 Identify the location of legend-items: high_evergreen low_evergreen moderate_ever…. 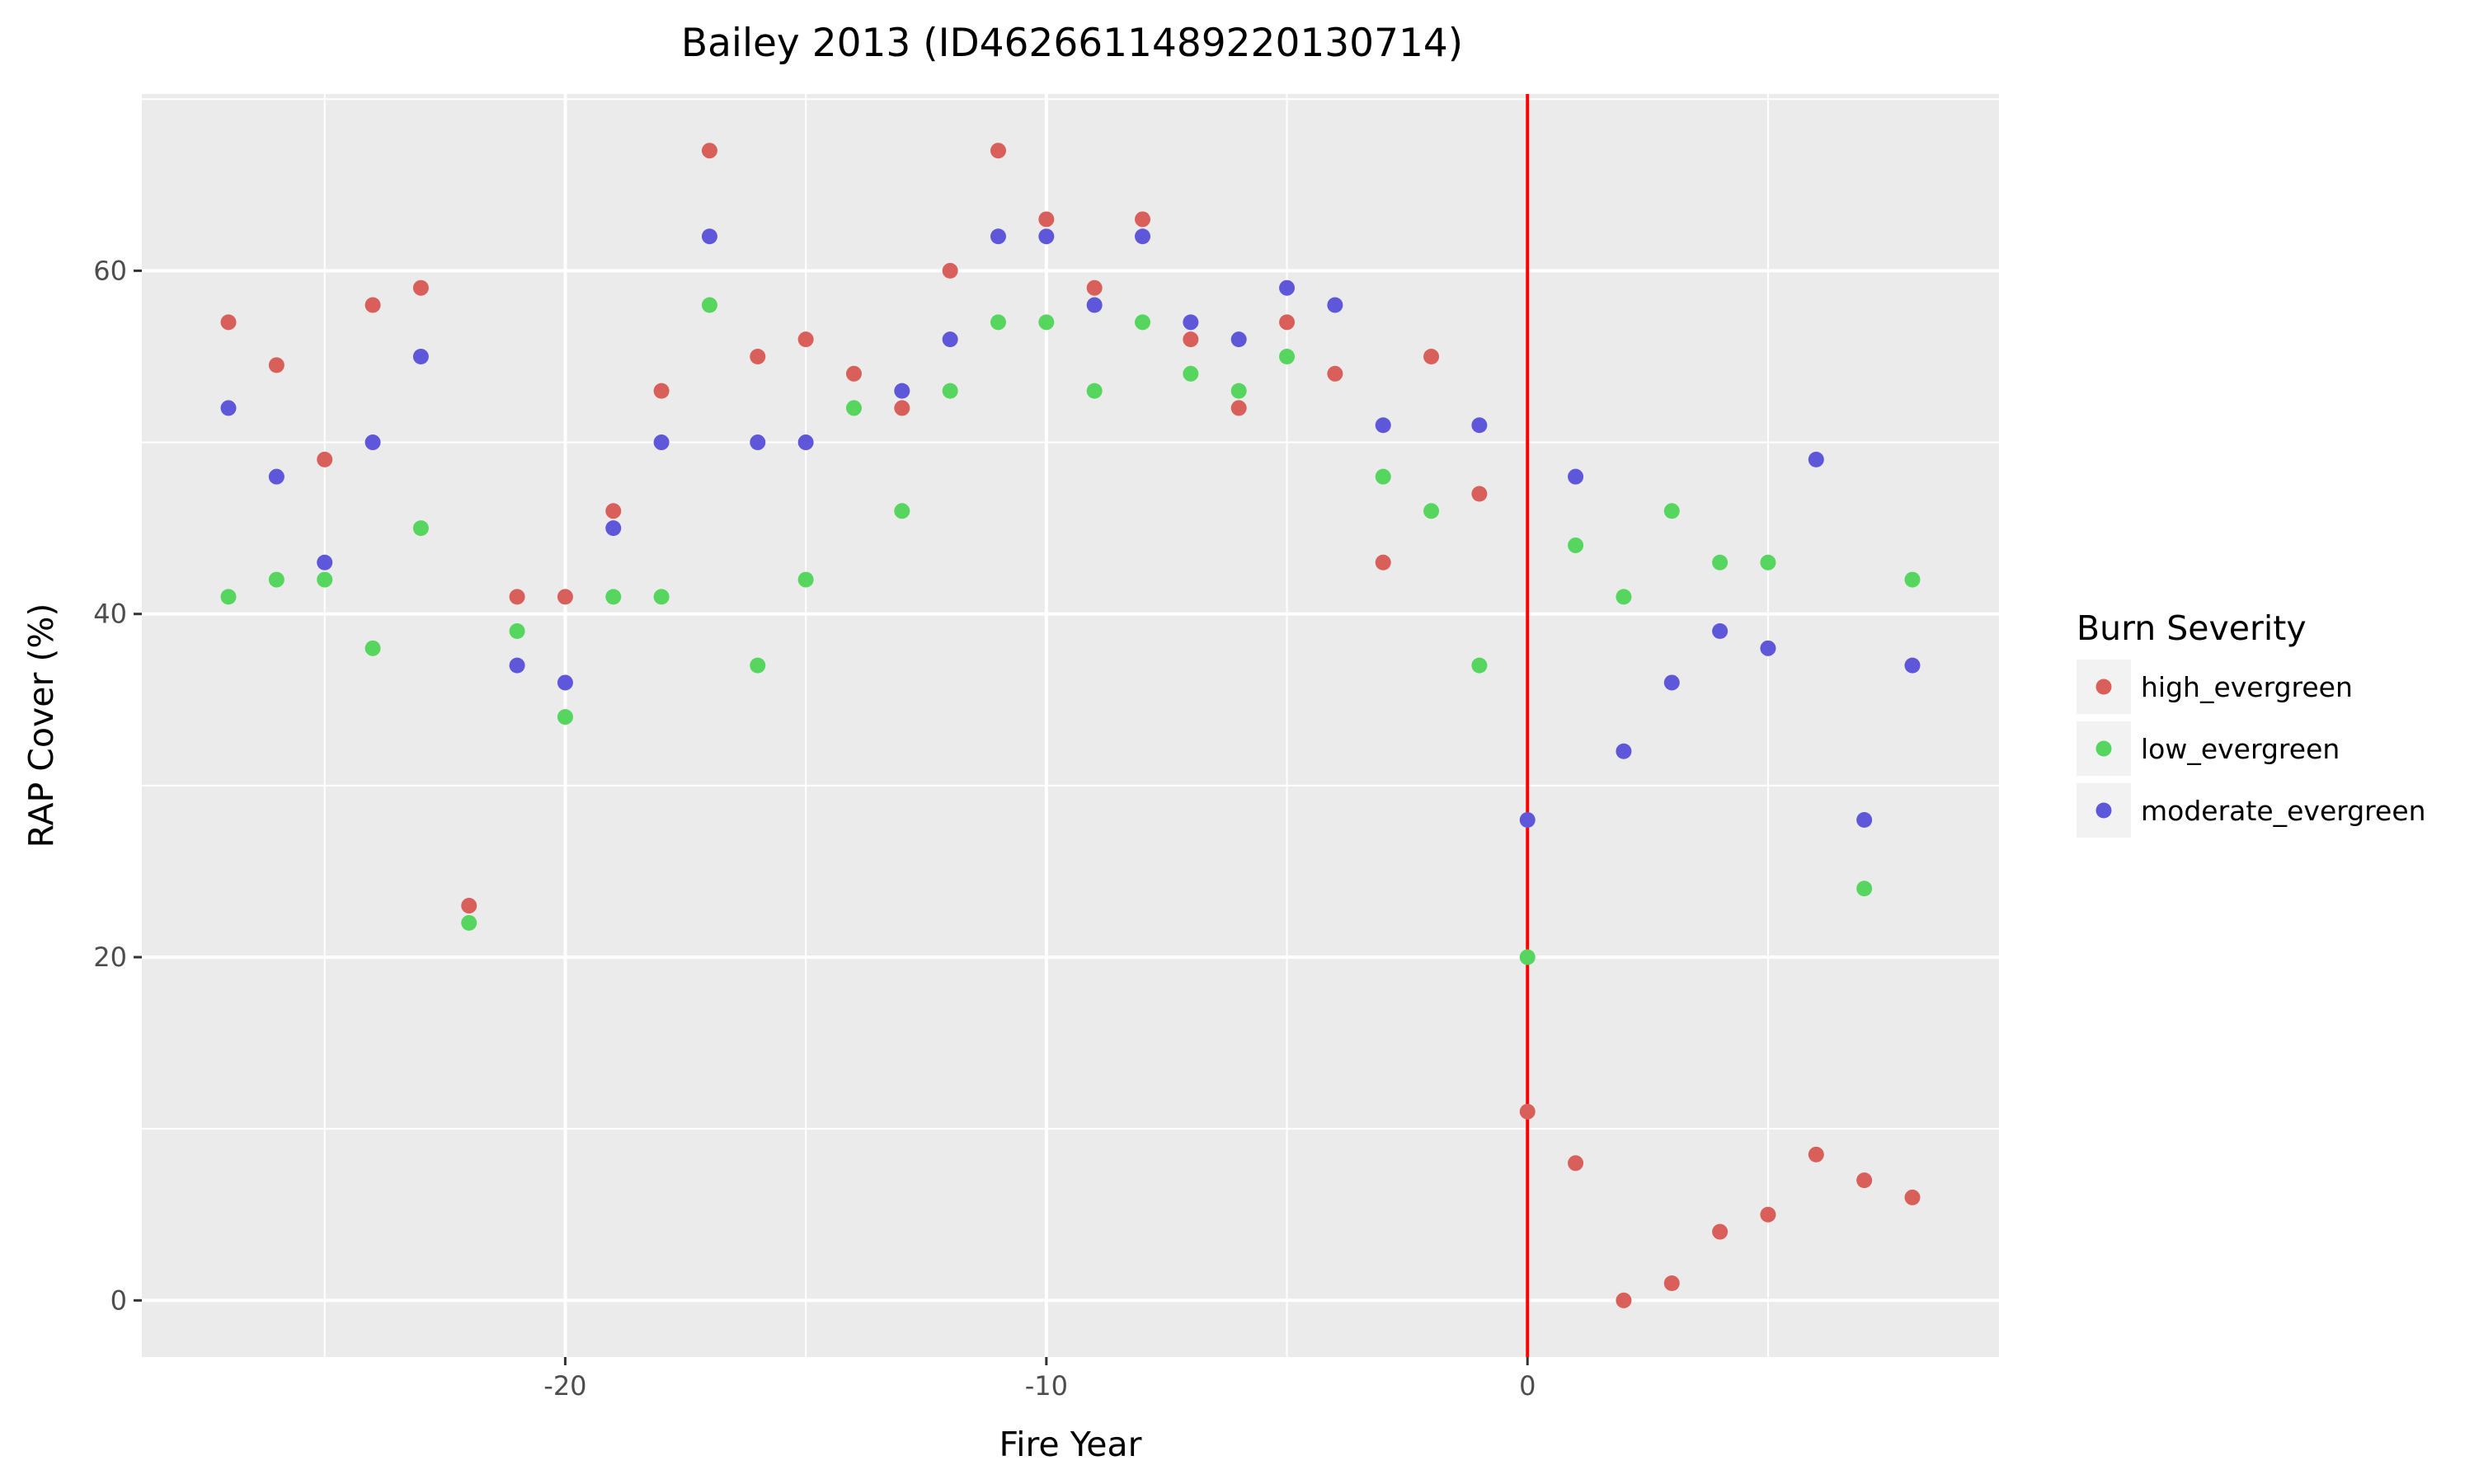
(2251, 749).